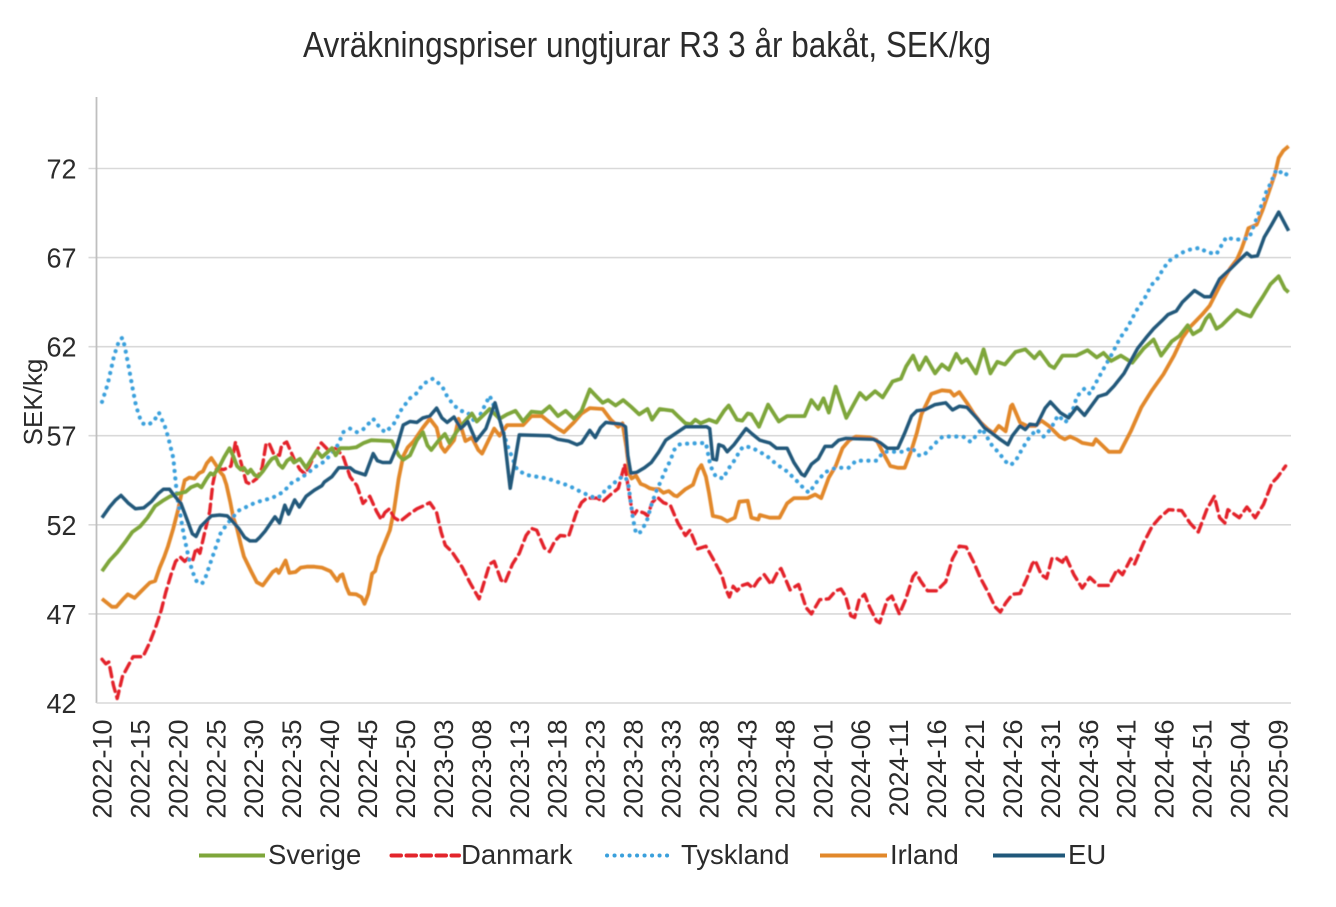  What do you see at coordinates (937, 769) in the screenshot?
I see `svg-text: 2024-16` at bounding box center [937, 769].